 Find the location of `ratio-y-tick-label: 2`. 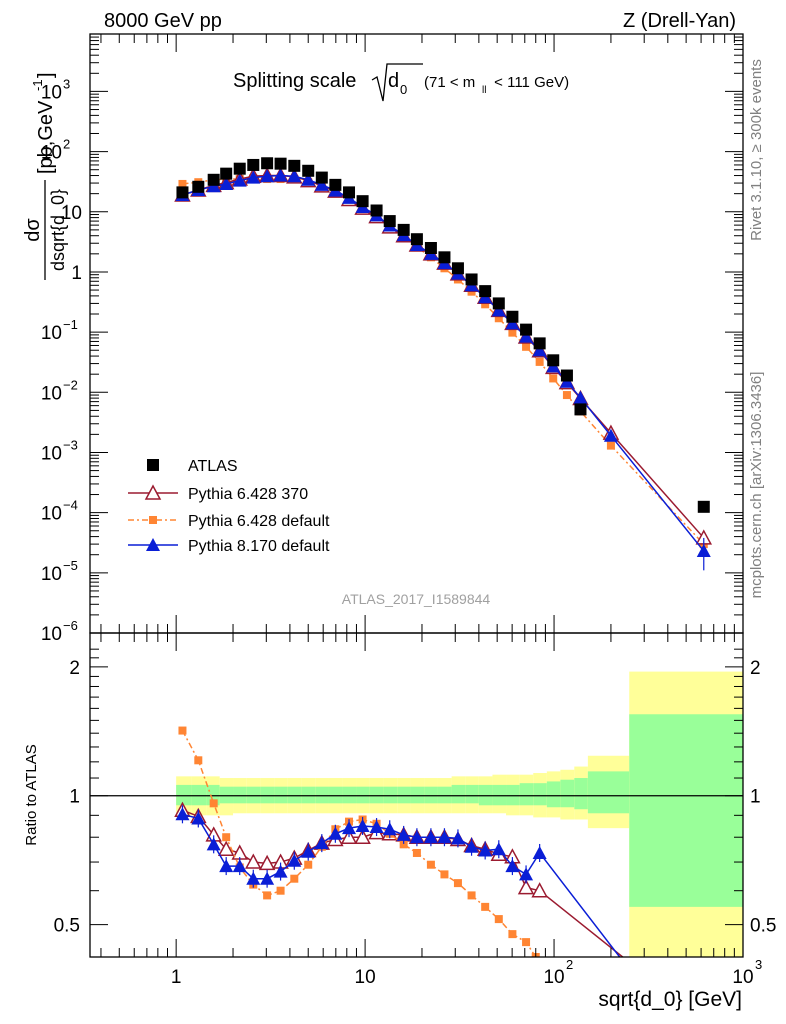

ratio-y-tick-label: 2 is located at coordinates (74, 668).